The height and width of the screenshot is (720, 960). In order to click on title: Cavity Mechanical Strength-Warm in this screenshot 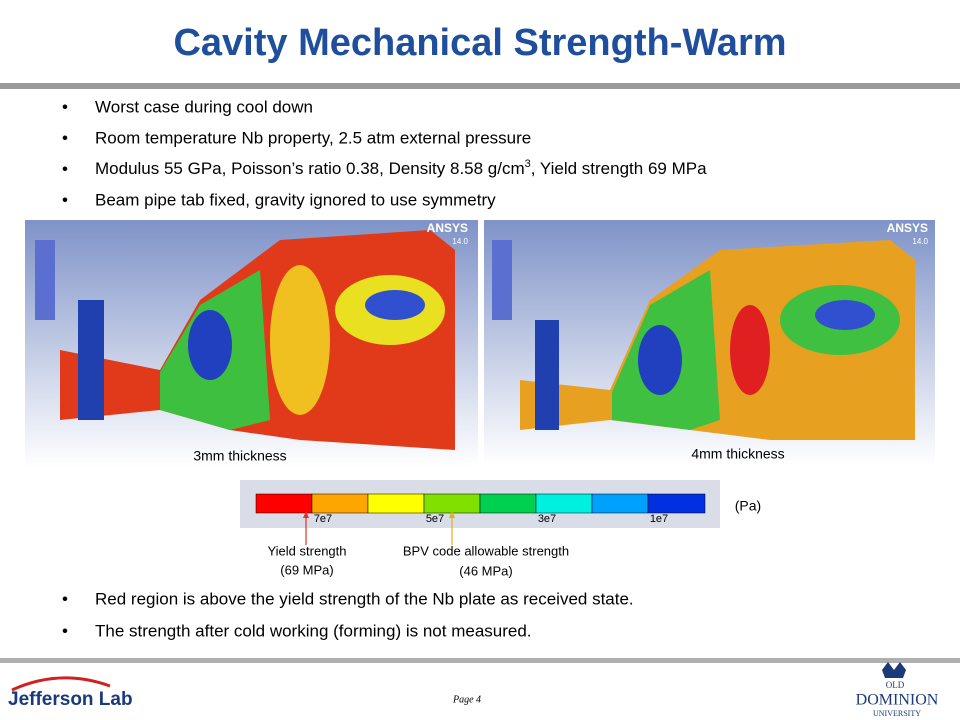, I will do `click(479, 43)`.